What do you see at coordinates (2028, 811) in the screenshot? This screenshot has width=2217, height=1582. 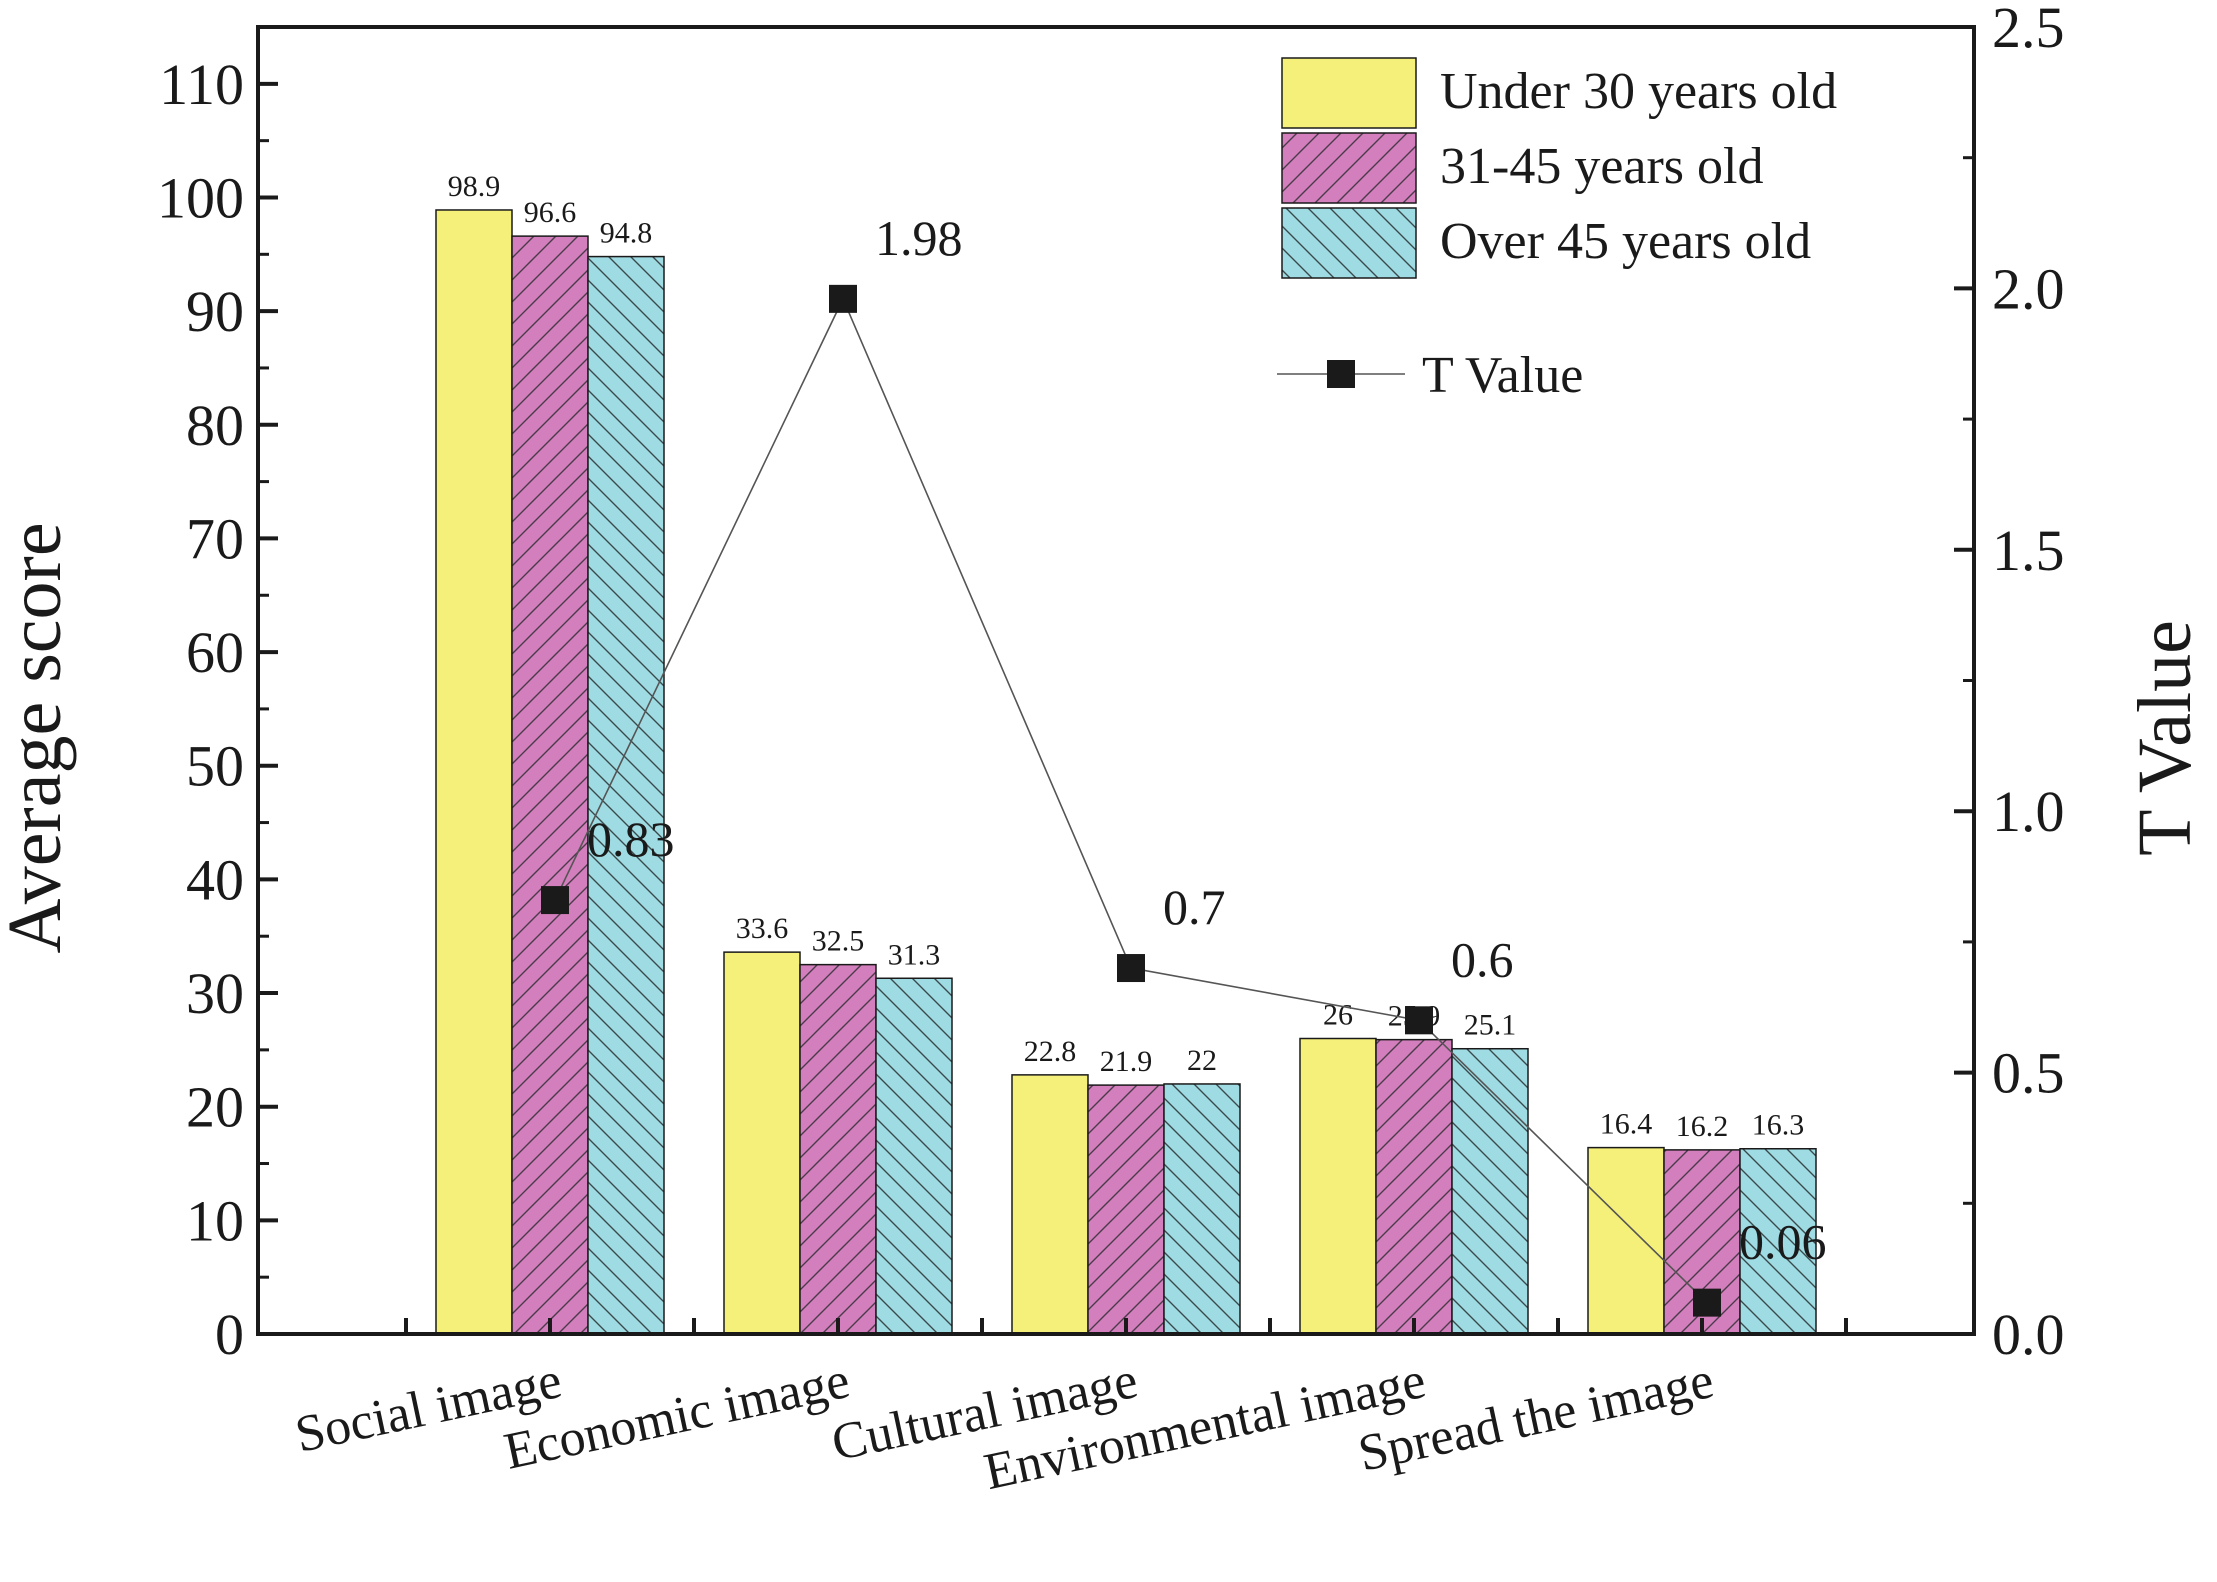 I see `y2-tick-label: 1.0` at bounding box center [2028, 811].